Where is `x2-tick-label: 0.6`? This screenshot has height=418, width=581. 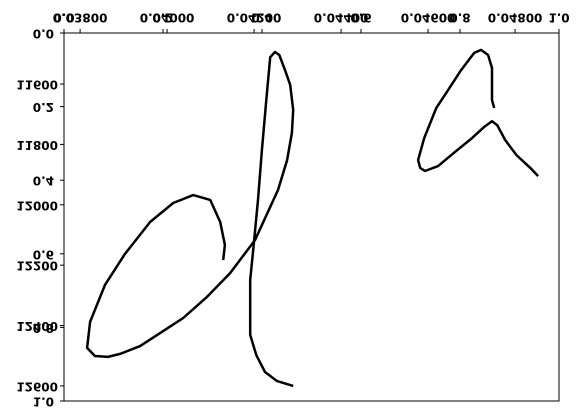 x2-tick-label: 0.6 is located at coordinates (360, 18).